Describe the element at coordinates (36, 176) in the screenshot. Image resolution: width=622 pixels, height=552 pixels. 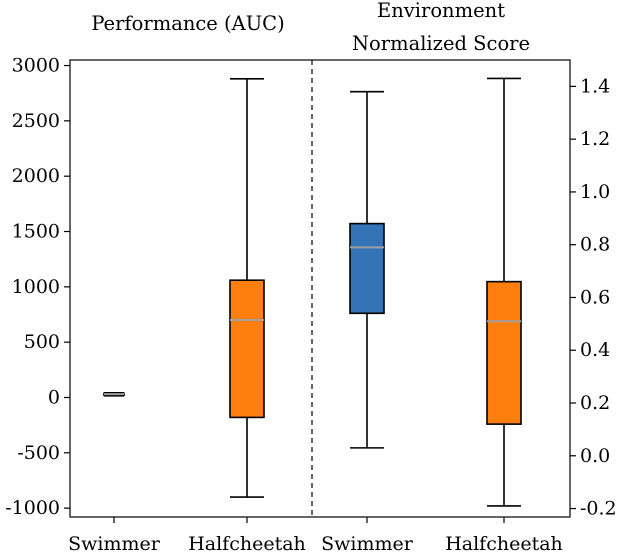
I see `y-tick-label: 2000` at that location.